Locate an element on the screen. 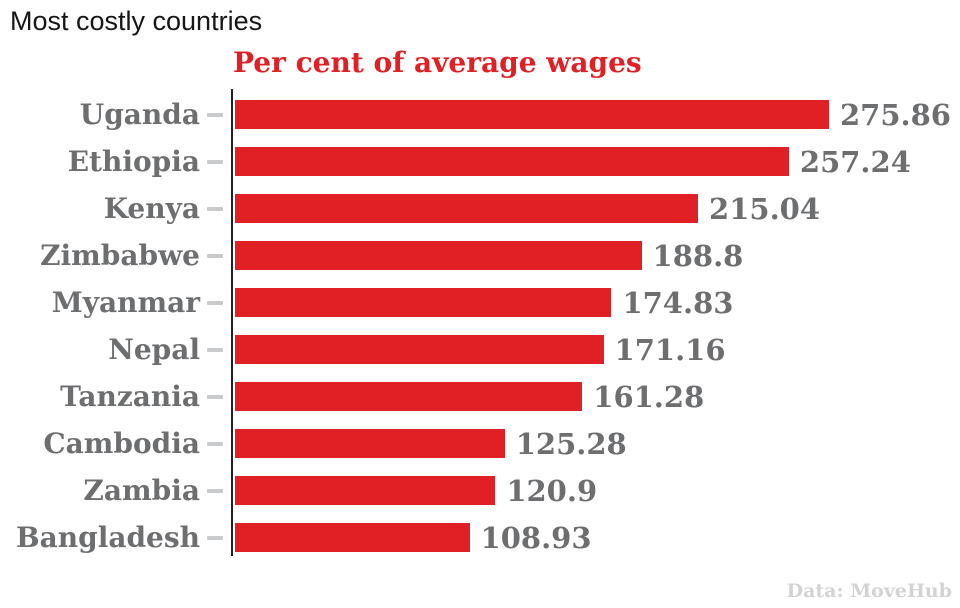  bar-row: Zimbabwe 188.8 is located at coordinates (480, 255).